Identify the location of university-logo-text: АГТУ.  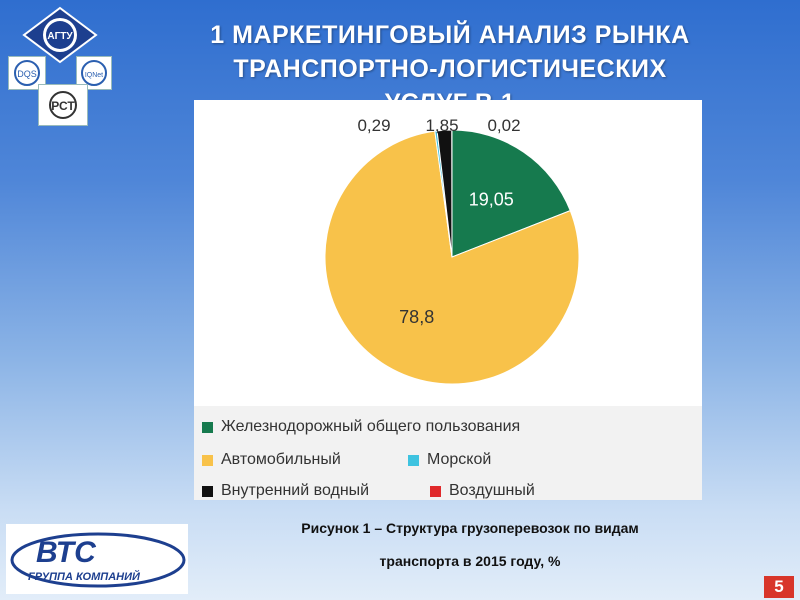
(60, 36).